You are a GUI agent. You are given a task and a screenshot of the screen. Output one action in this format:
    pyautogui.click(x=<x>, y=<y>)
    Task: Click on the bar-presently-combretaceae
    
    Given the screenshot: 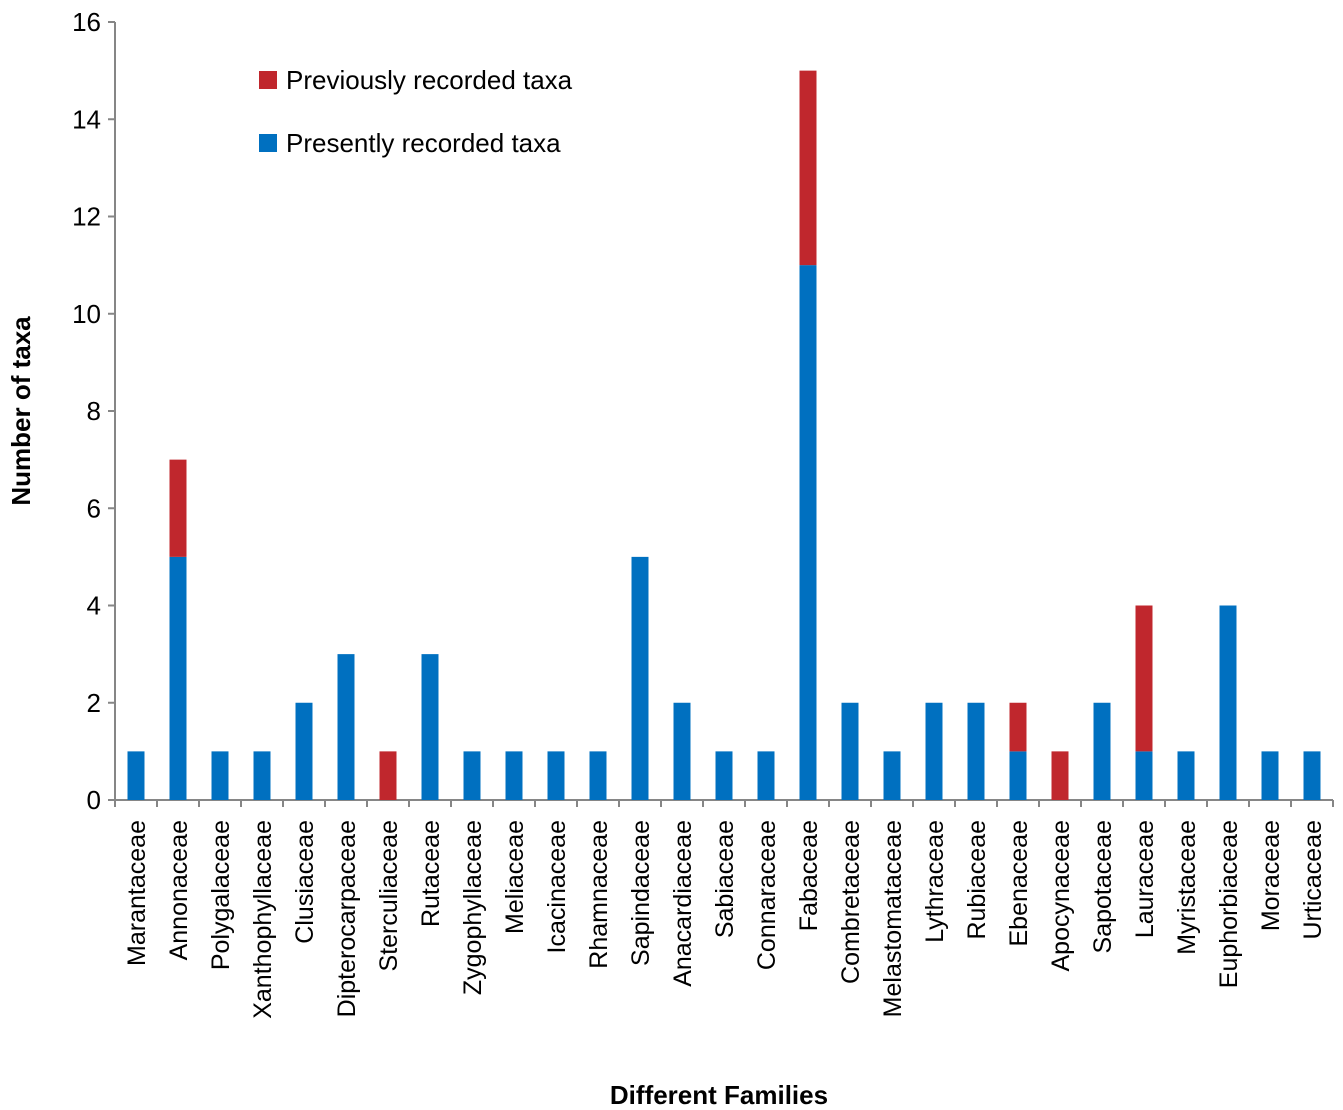 What is the action you would take?
    pyautogui.click(x=850, y=751)
    